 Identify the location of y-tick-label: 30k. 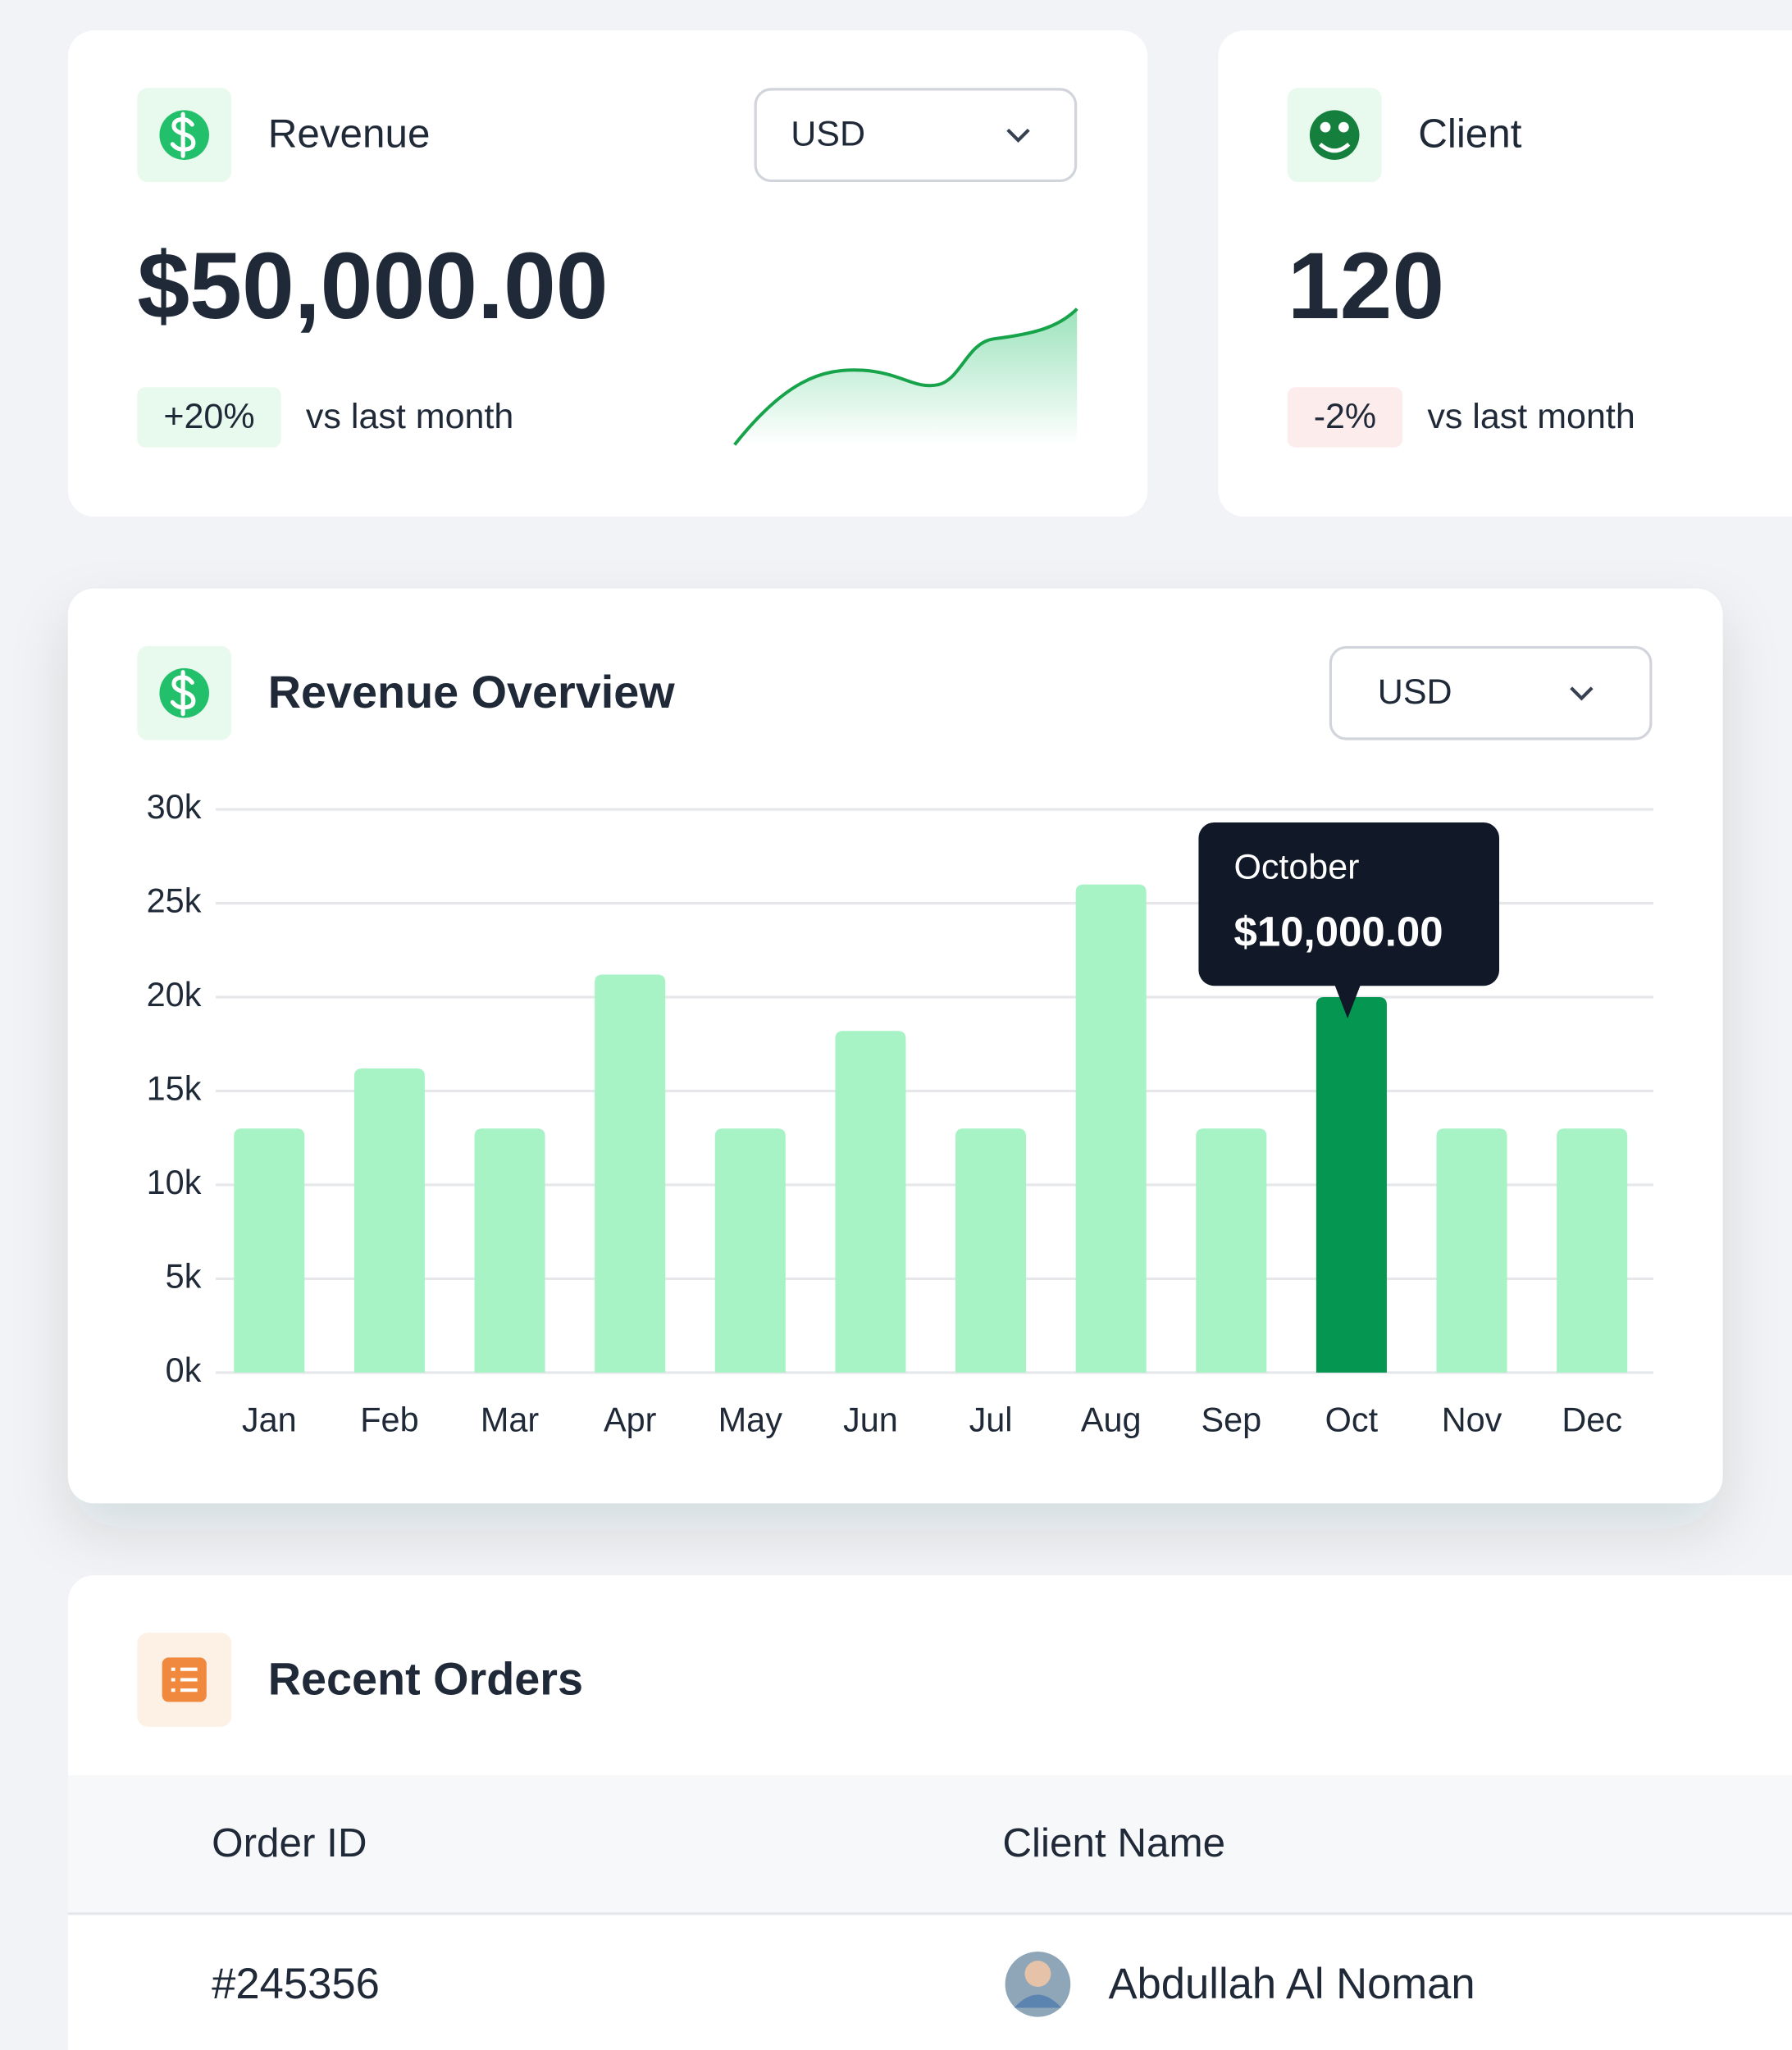
(174, 806).